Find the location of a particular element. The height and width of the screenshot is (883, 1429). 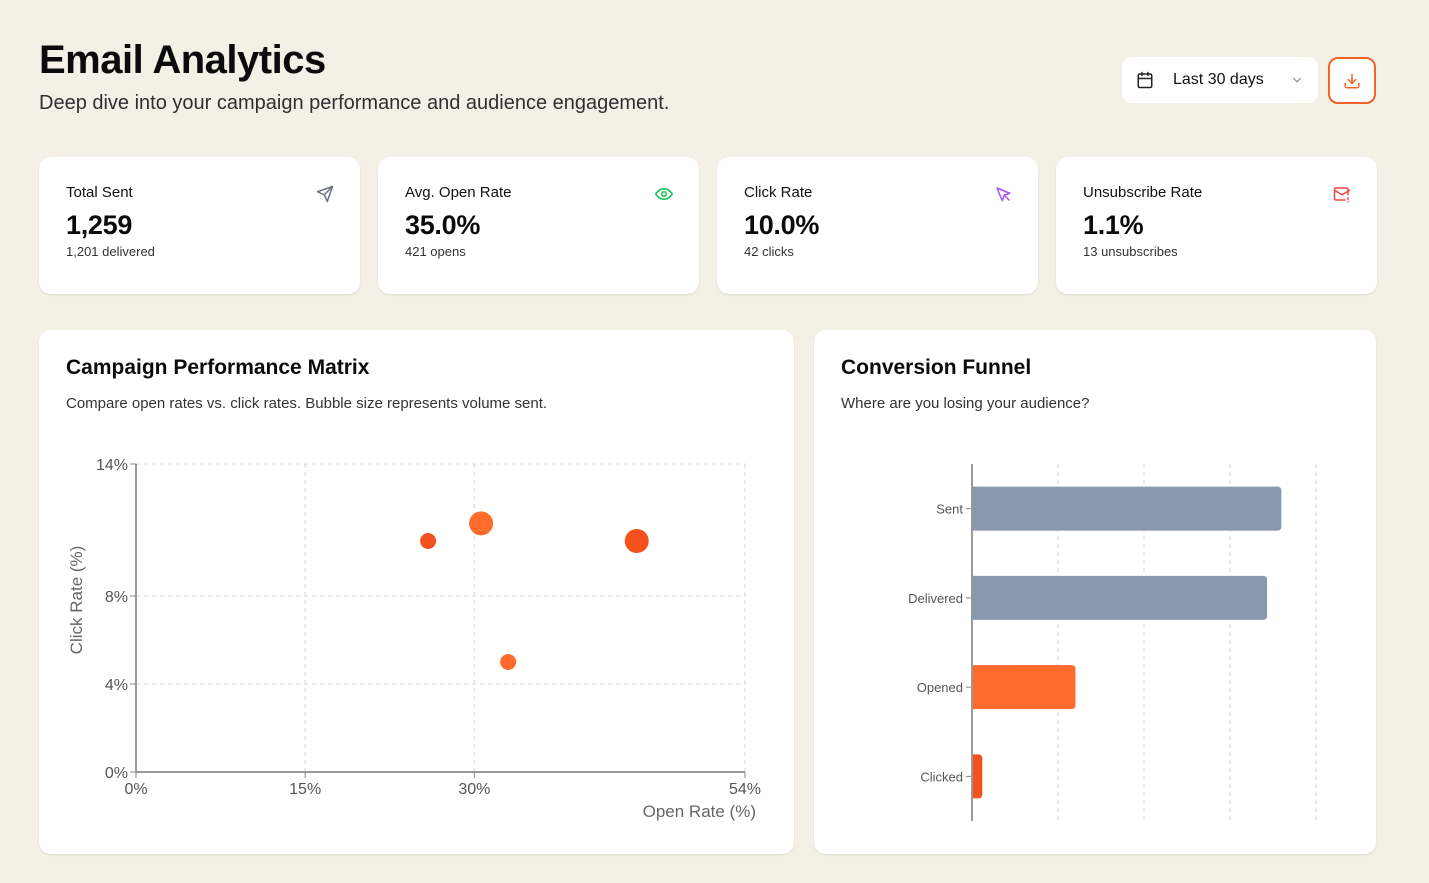

y-tick-label: 0% is located at coordinates (116, 773).